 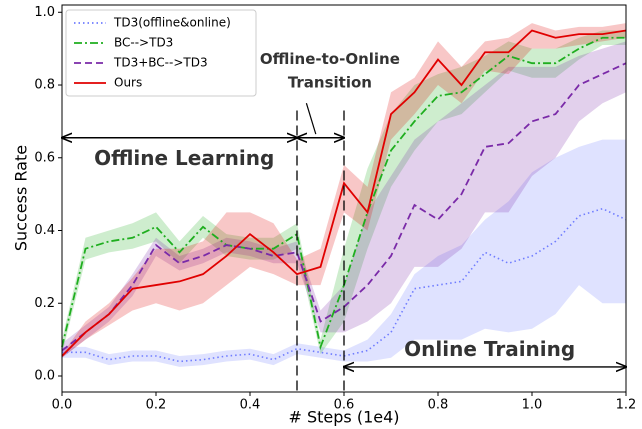 I want to click on x-tick-label: 0.4, so click(x=250, y=405).